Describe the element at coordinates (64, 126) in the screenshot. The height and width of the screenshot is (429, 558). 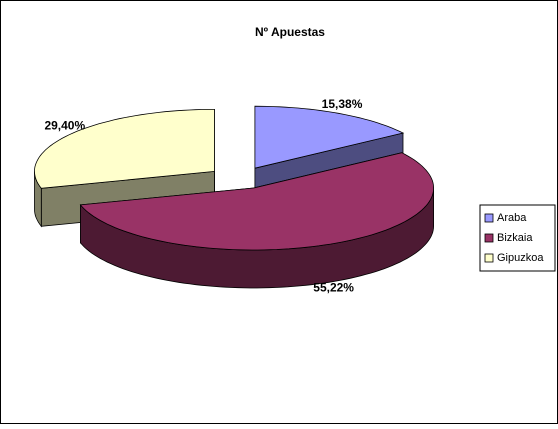
I see `data-label: 29,40%` at that location.